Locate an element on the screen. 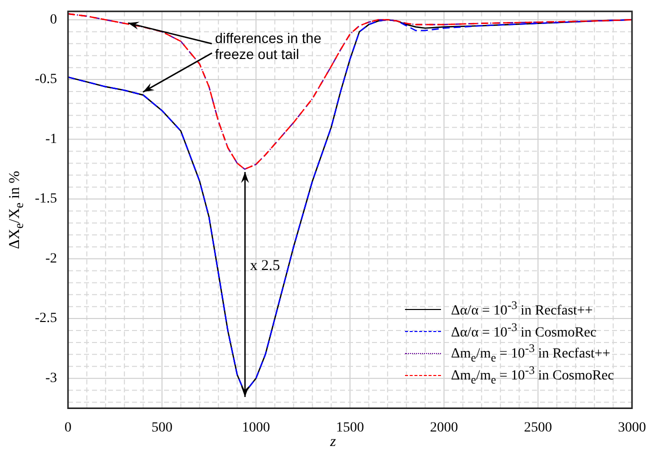  x-tick-label: 500 is located at coordinates (162, 428).